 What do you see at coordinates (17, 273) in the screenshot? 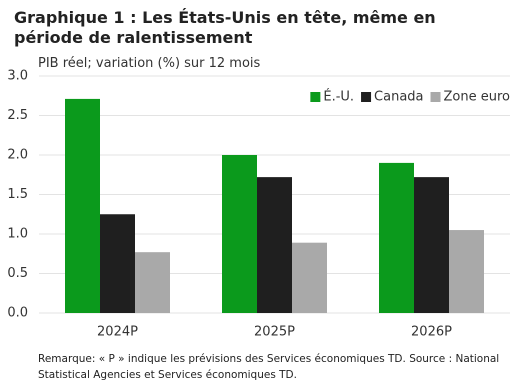
I see `y-tick-label: 0.5` at bounding box center [17, 273].